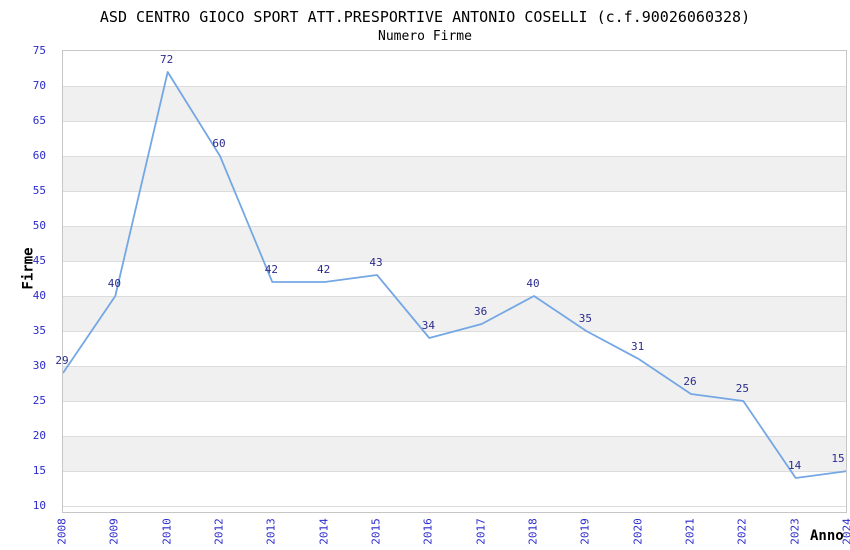 This screenshot has width=850, height=550. I want to click on x-tick-label: 2008, so click(62, 531).